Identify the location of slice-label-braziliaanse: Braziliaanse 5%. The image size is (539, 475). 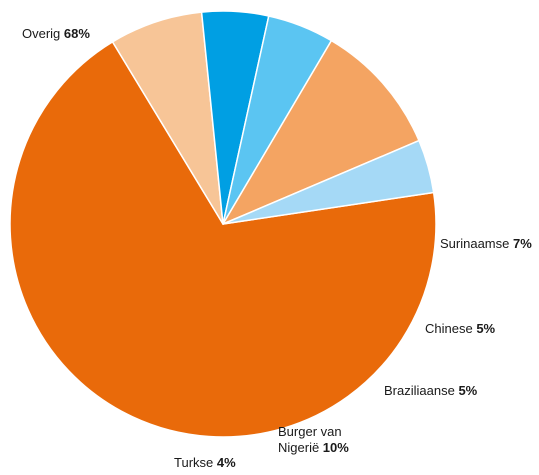
(431, 390).